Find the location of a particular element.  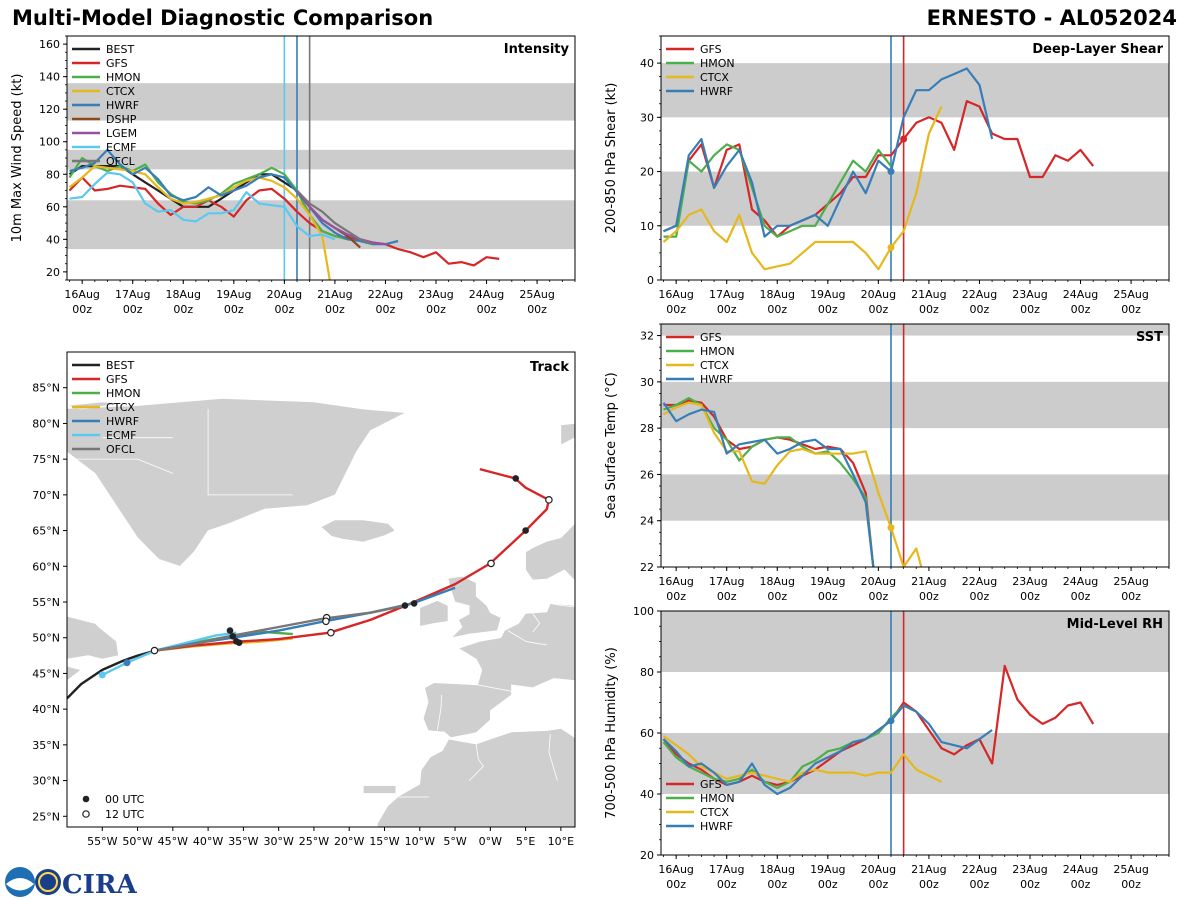

sst-legend-label-hwrf: HWRF is located at coordinates (716, 379).